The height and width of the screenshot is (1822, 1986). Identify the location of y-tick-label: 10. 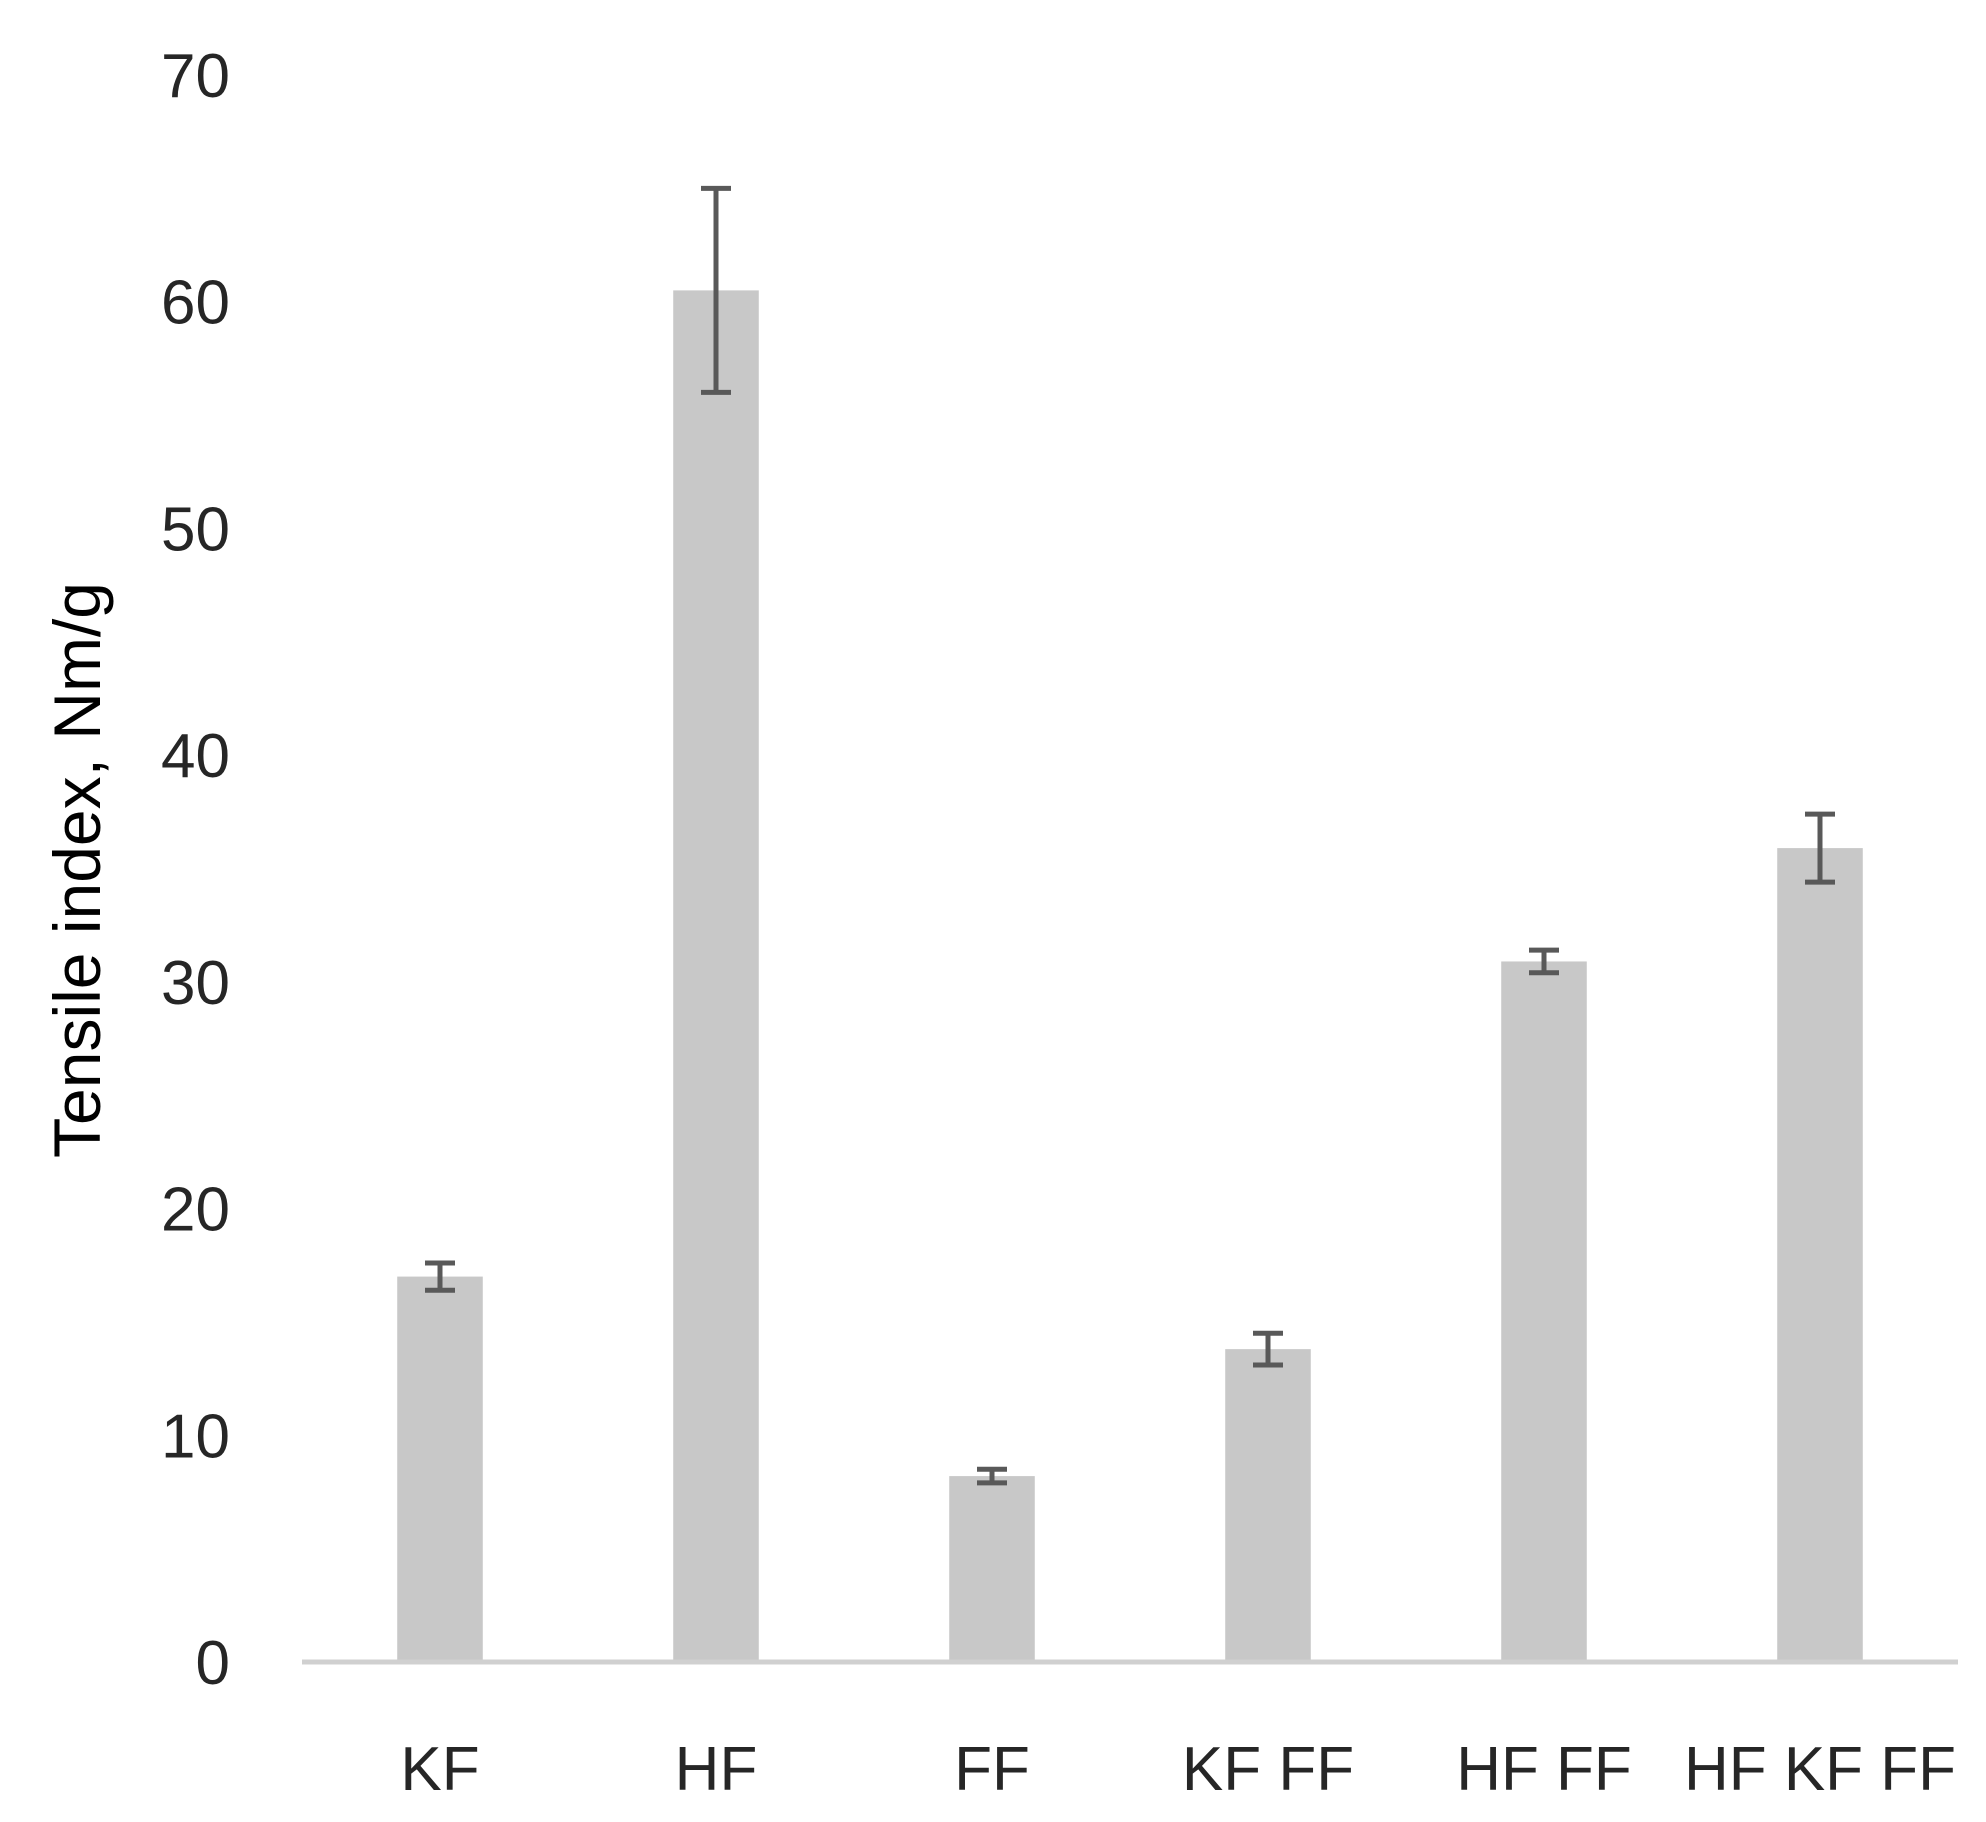
(195, 1436).